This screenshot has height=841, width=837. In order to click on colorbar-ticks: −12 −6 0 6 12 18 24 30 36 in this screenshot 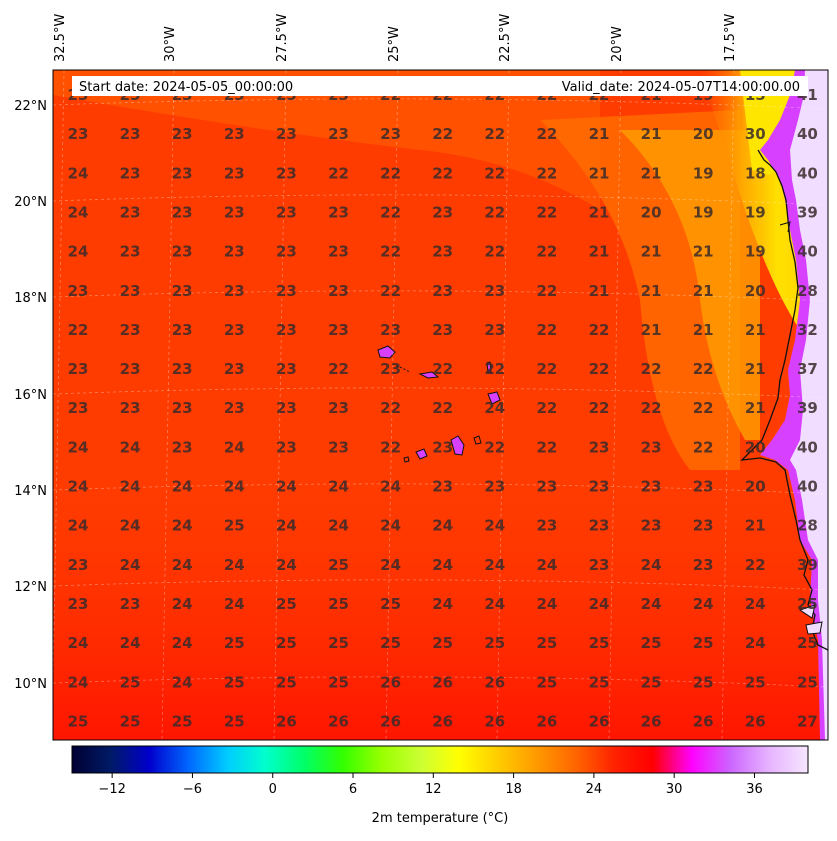, I will do `click(430, 785)`.